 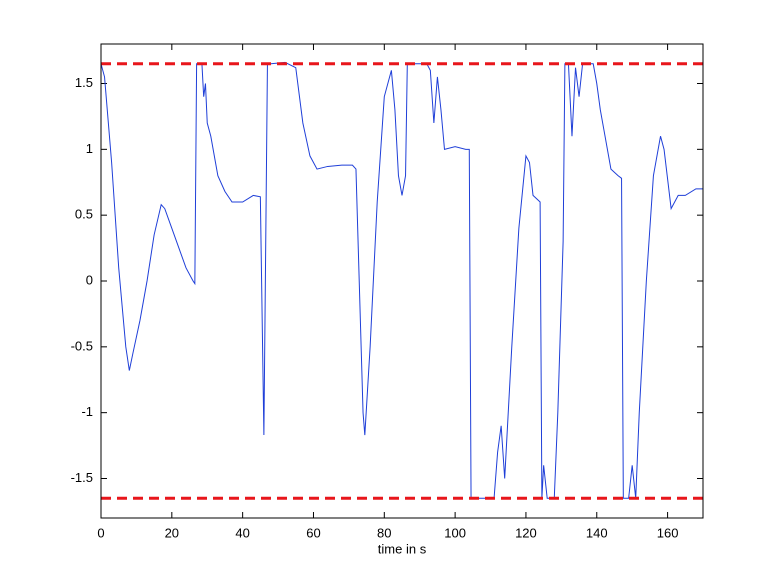 I want to click on x-tick-label: 40, so click(x=242, y=532).